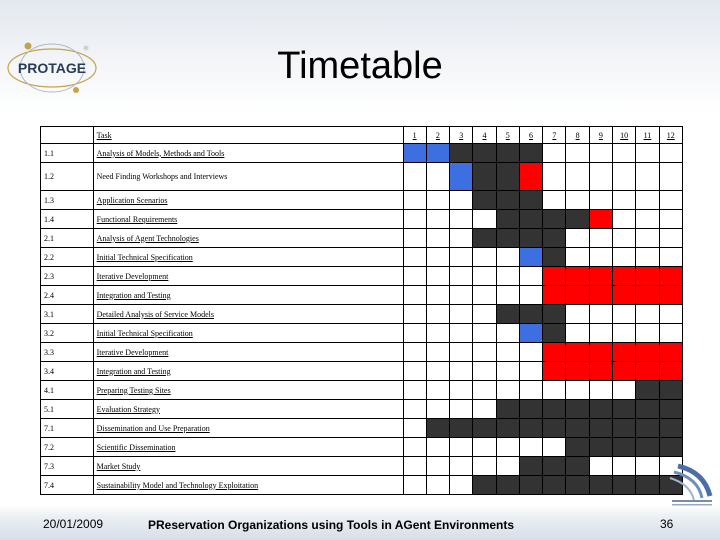  Describe the element at coordinates (248, 428) in the screenshot. I see `row-task: Dissemination and Use Preparation` at that location.